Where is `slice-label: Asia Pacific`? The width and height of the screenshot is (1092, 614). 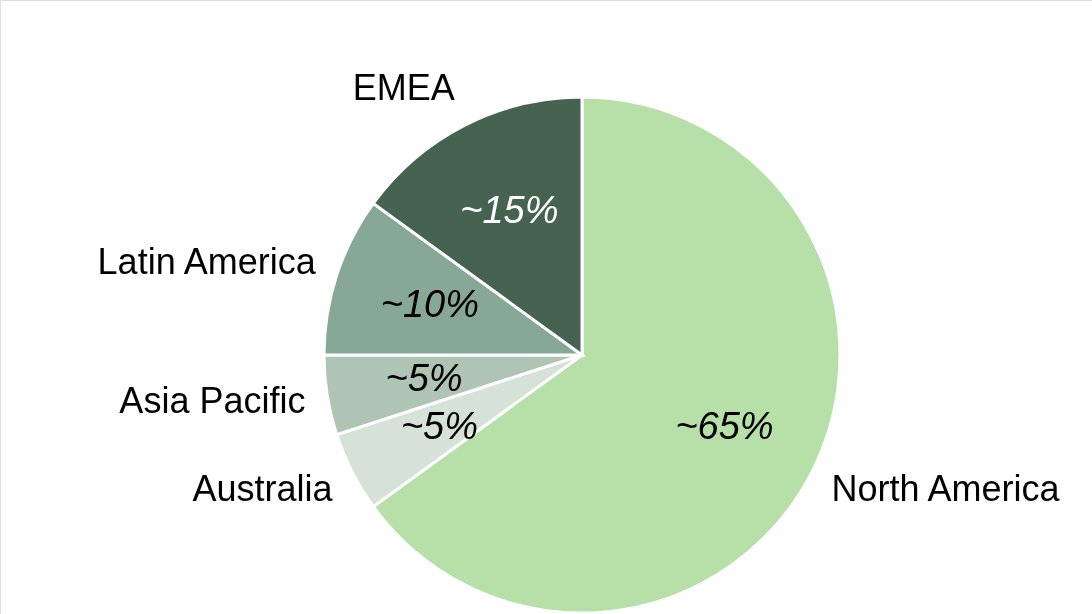
slice-label: Asia Pacific is located at coordinates (212, 400).